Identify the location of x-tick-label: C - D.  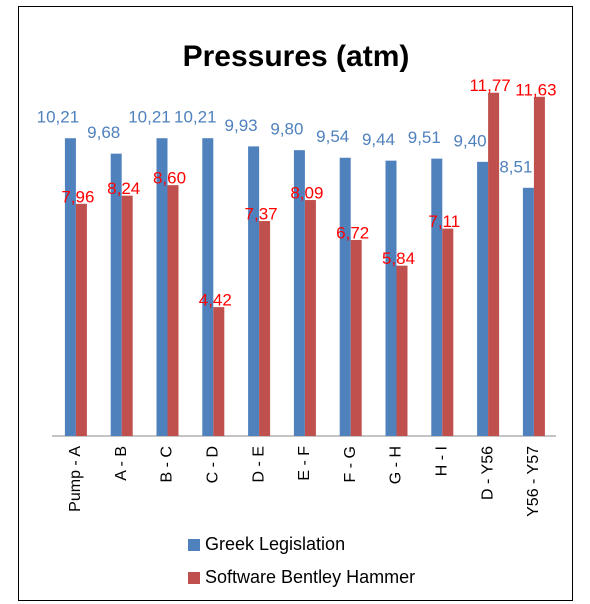
(213, 464).